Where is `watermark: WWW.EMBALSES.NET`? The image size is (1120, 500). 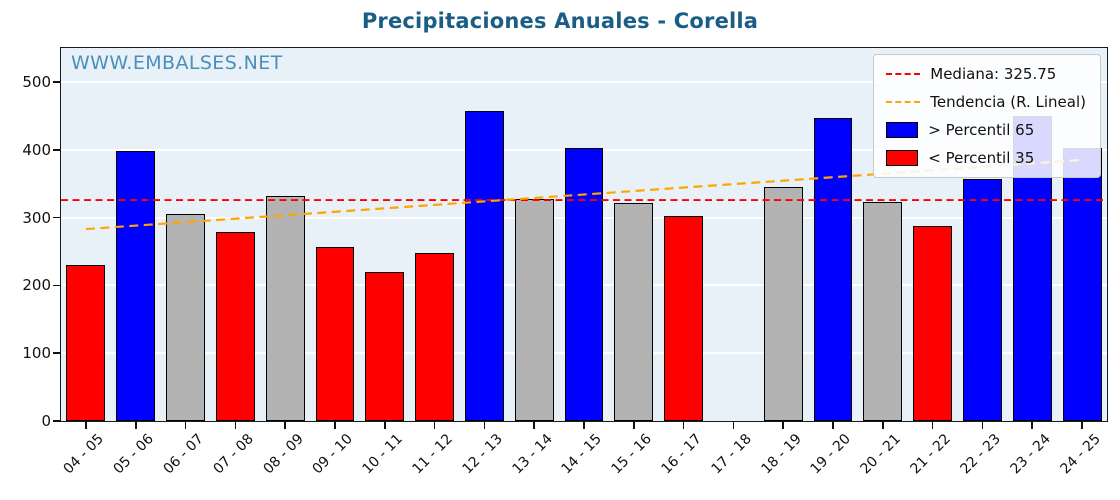 watermark: WWW.EMBALSES.NET is located at coordinates (177, 63).